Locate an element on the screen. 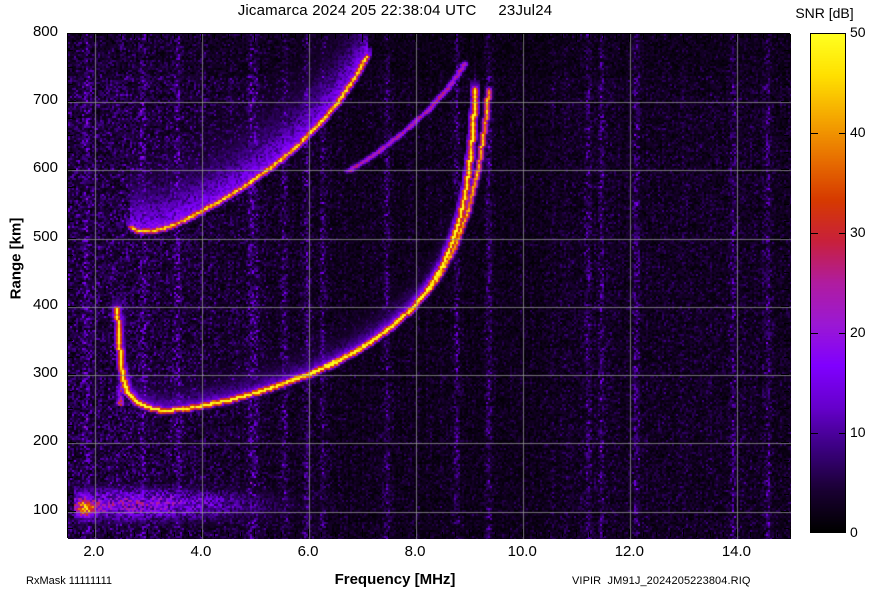 The width and height of the screenshot is (874, 595). y-tick-label: 800 is located at coordinates (45, 31).